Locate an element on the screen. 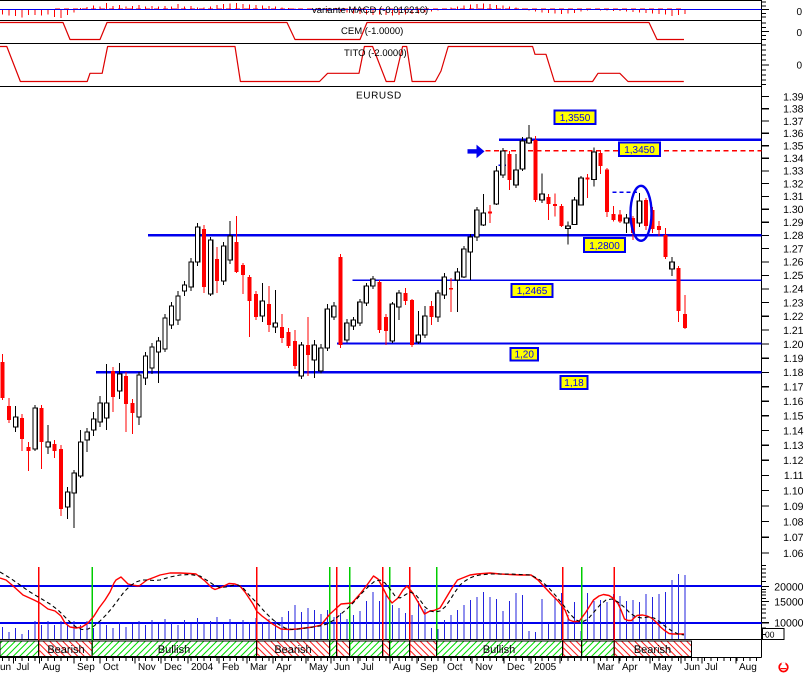 Image resolution: width=808 pixels, height=675 pixels. svg-text: CEM (-1.0000) is located at coordinates (372, 31).